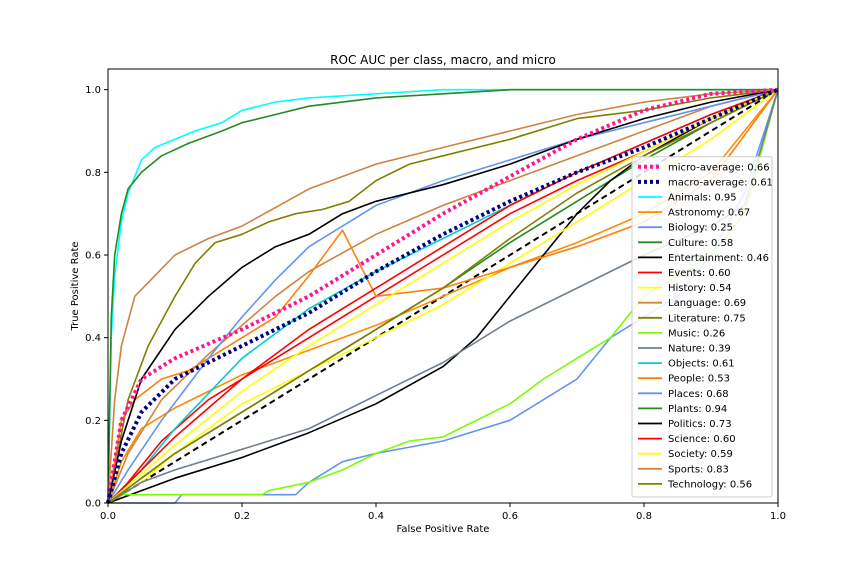  Describe the element at coordinates (719, 167) in the screenshot. I see `legend-label: micro-average: 0.66` at that location.